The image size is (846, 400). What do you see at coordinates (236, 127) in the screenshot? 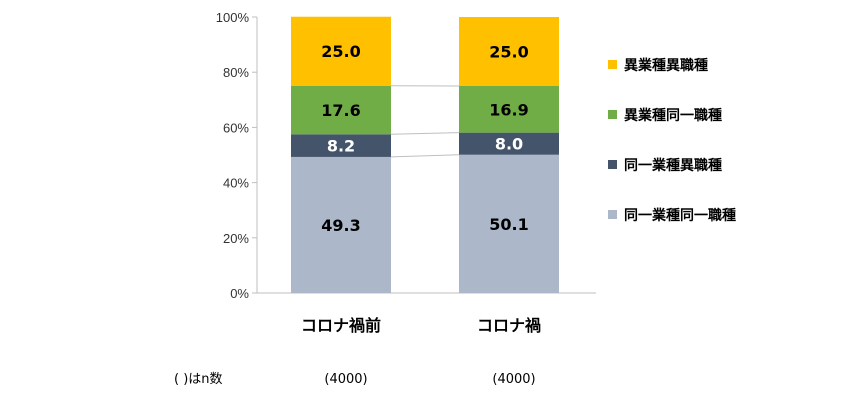
I see `y-tick-label: 60%` at bounding box center [236, 127].